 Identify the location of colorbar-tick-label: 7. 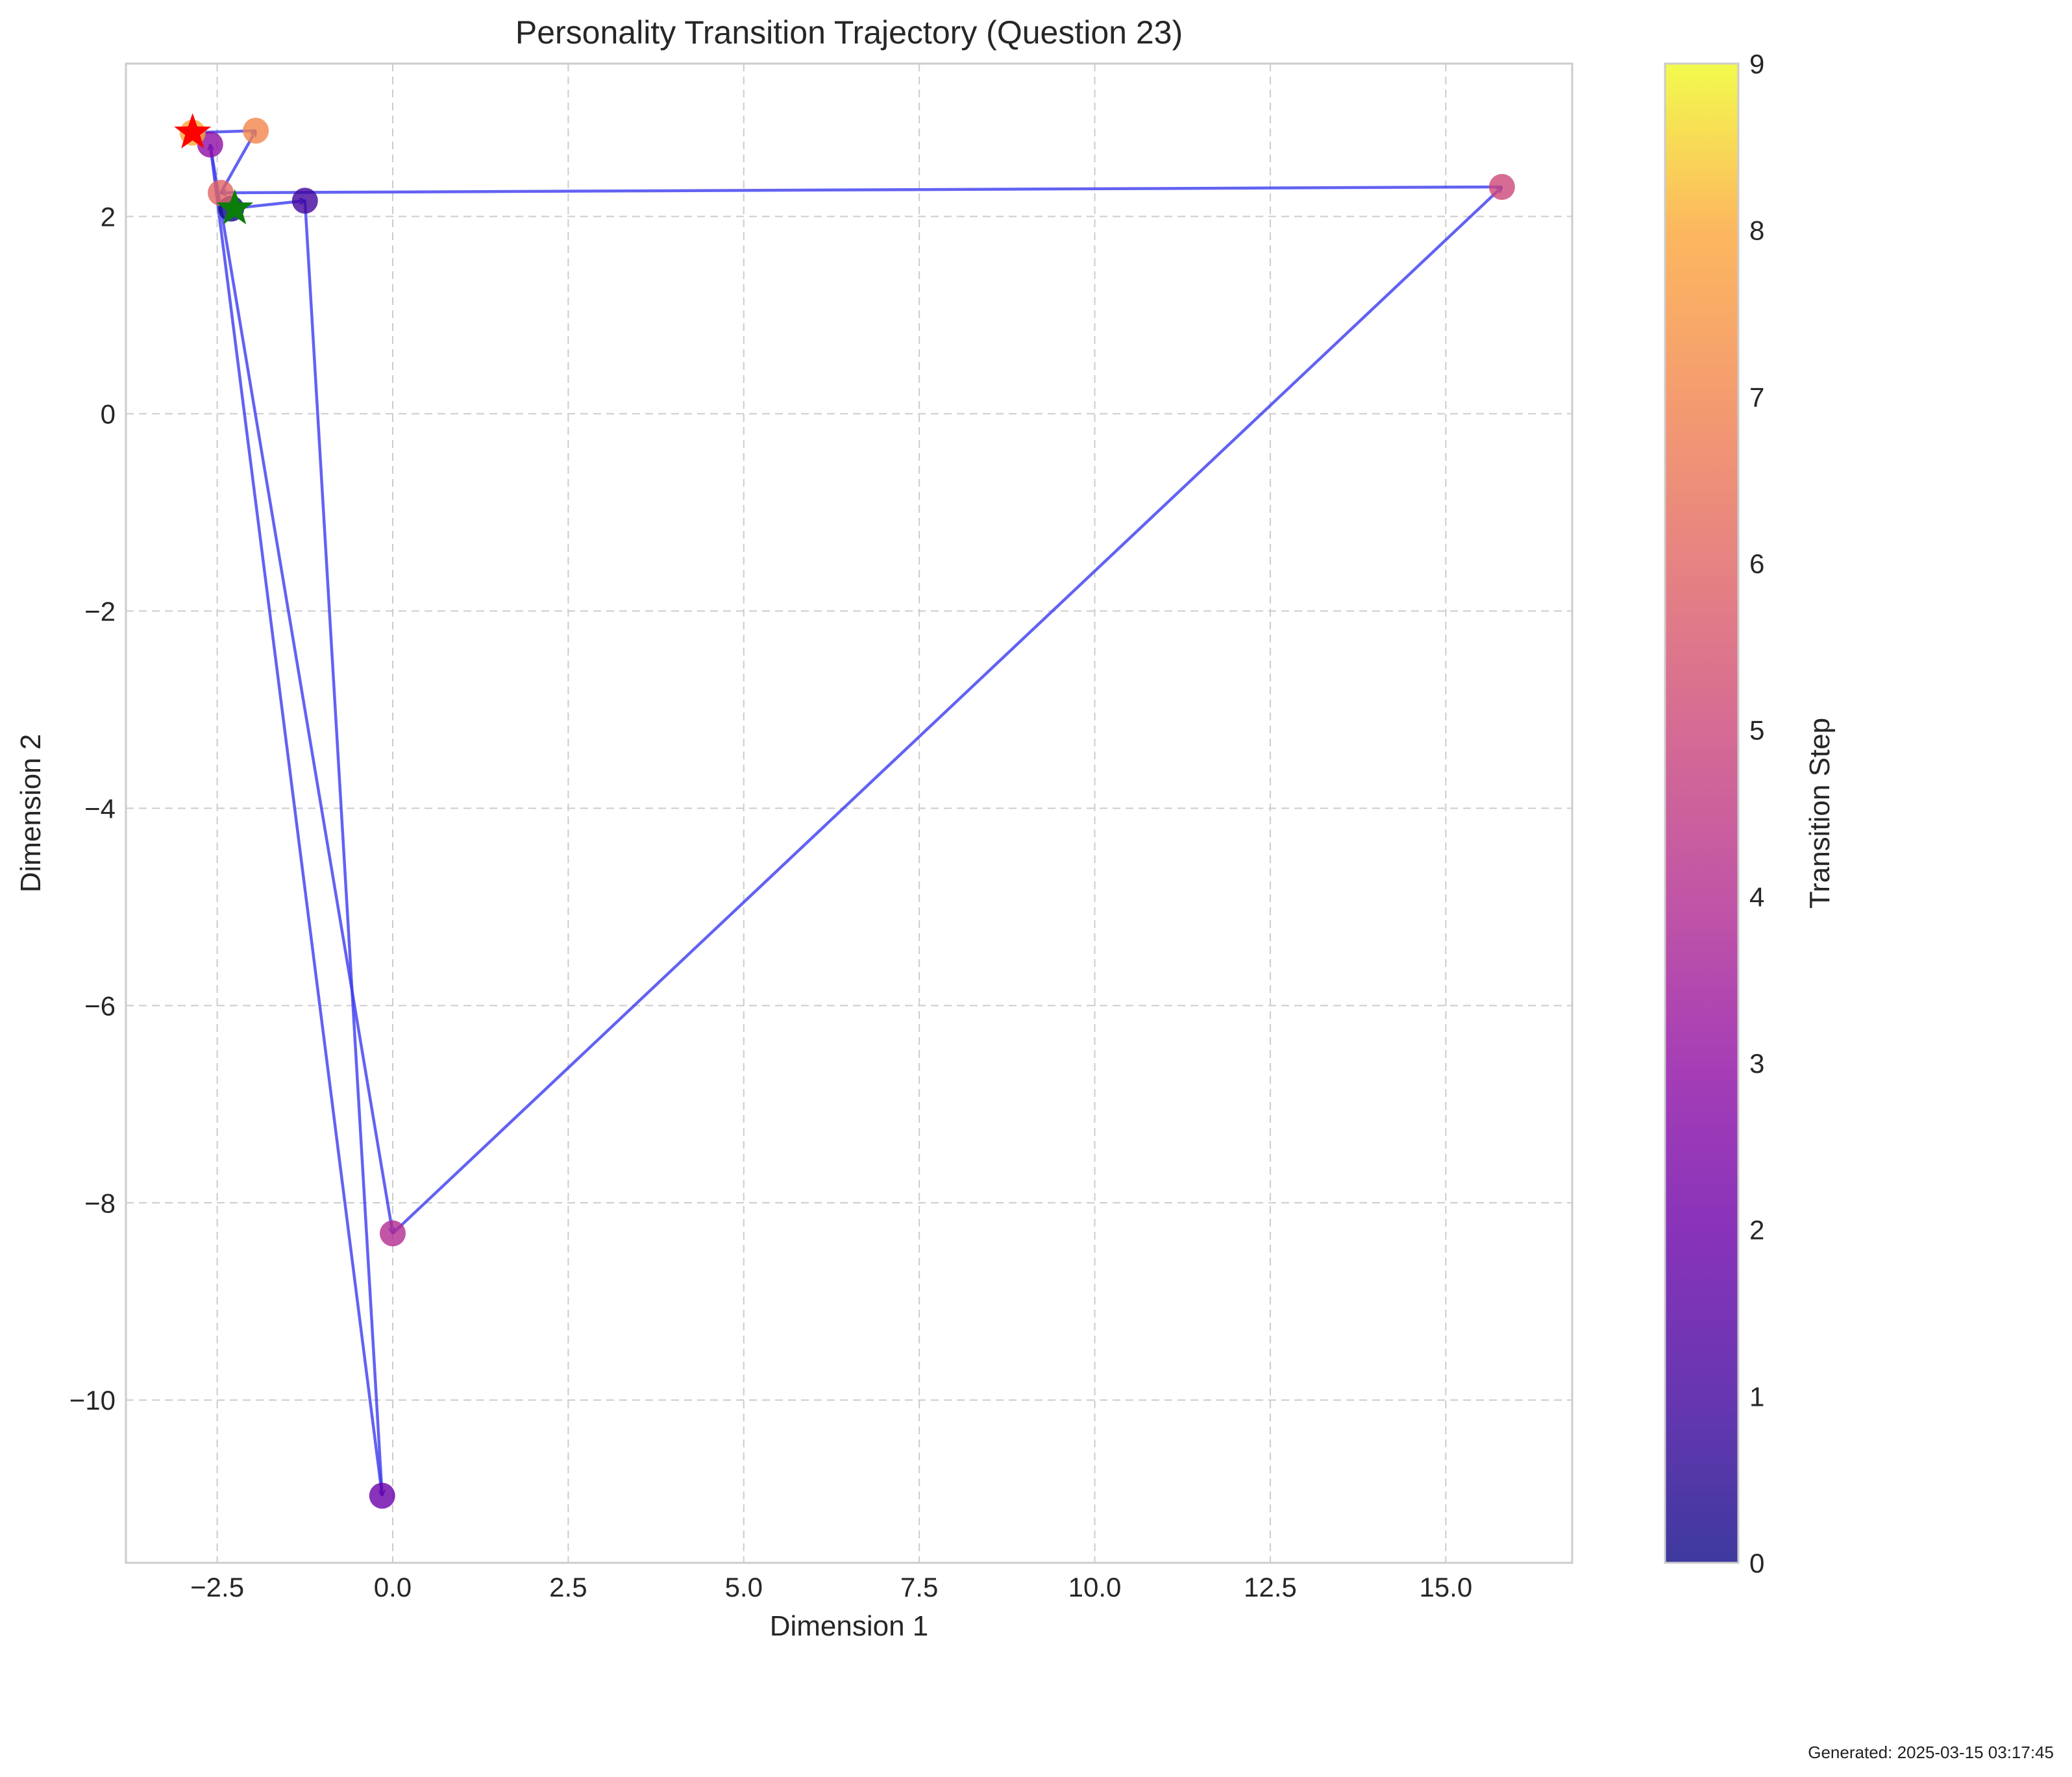
(1757, 397).